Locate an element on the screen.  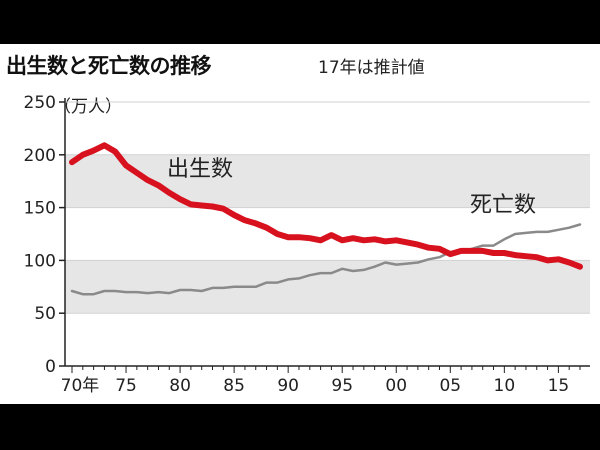
x-tick-label: 80 is located at coordinates (180, 386).